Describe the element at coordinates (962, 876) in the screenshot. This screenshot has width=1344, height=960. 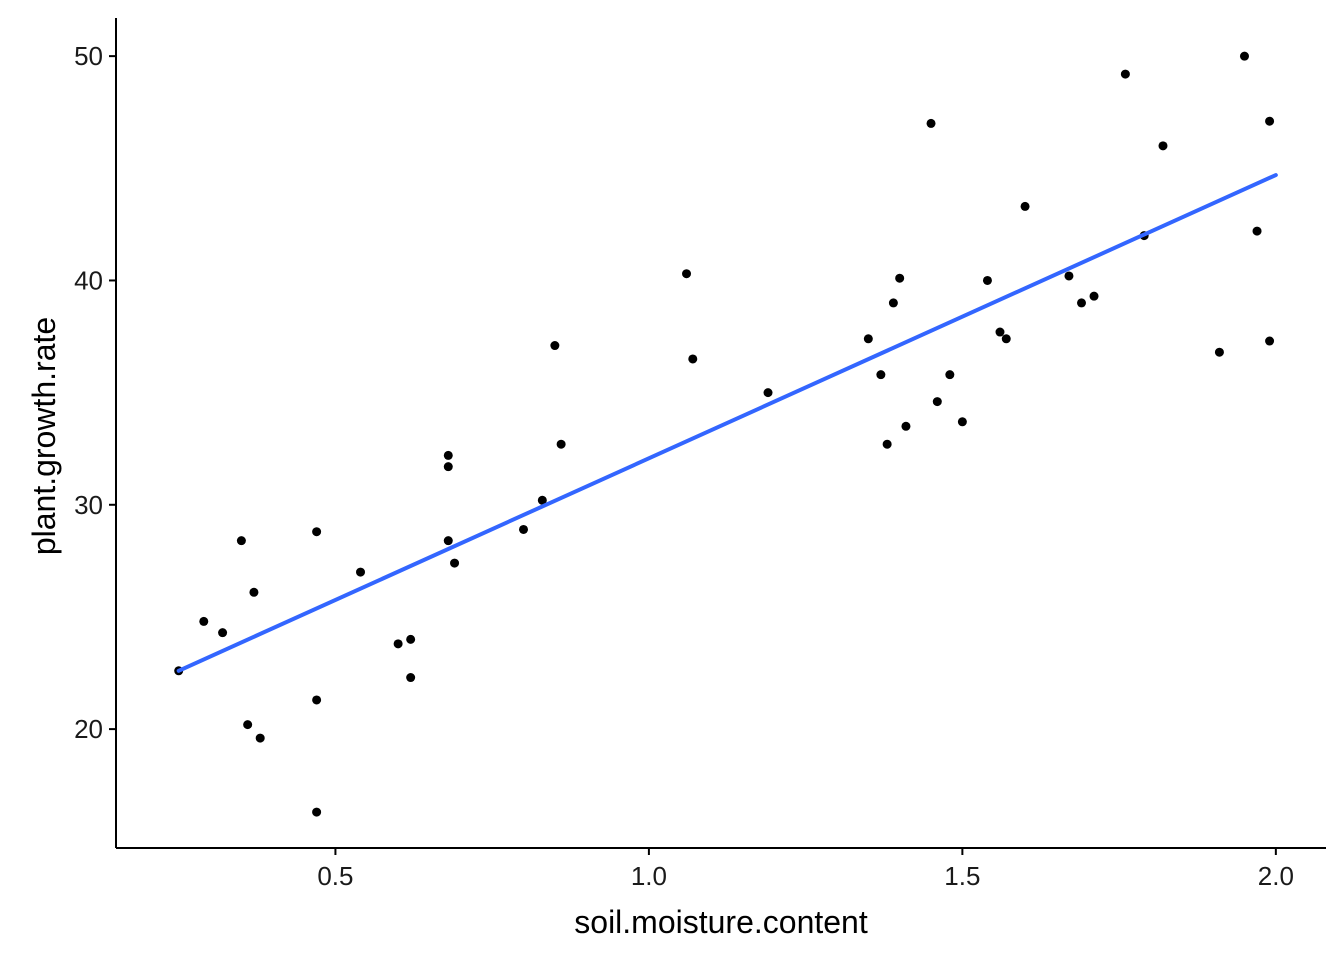
I see `x-tick-label: 1.5` at that location.